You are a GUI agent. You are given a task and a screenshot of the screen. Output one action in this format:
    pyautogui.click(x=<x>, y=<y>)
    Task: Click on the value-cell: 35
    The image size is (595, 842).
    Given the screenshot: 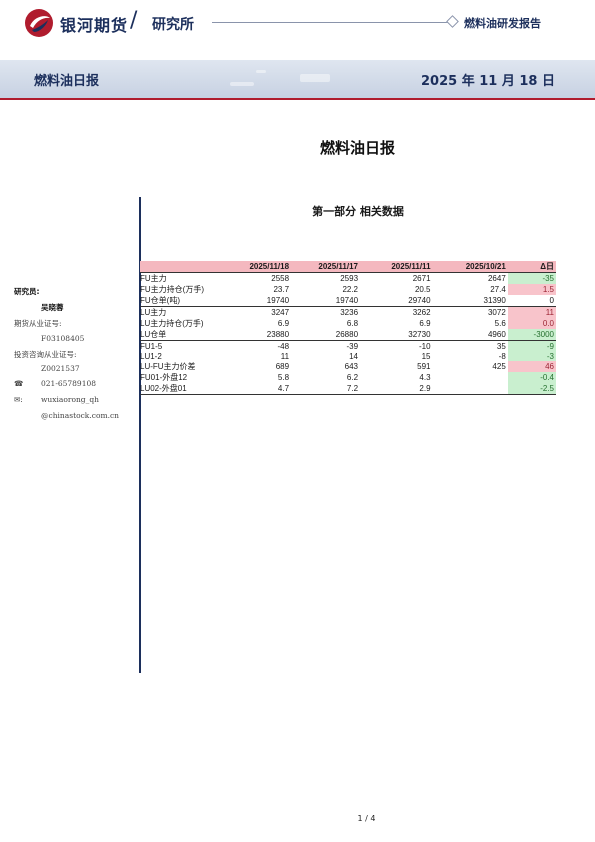 What is the action you would take?
    pyautogui.click(x=501, y=346)
    